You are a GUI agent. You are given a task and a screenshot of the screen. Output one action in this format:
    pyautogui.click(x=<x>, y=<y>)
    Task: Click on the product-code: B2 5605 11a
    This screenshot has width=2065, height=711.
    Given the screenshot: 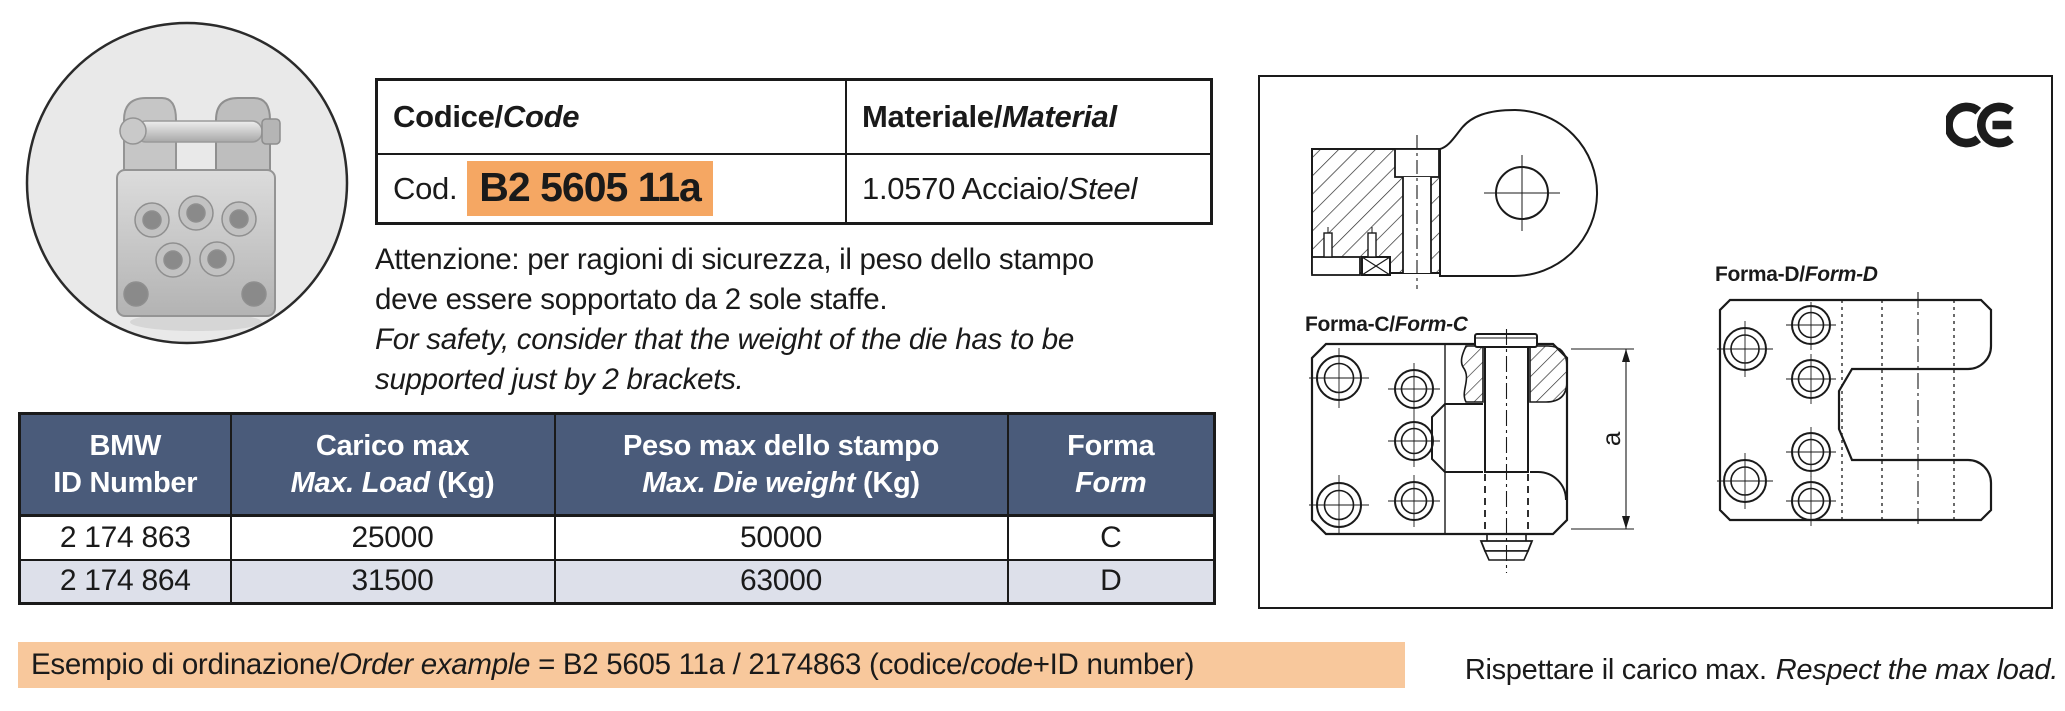 What is the action you would take?
    pyautogui.click(x=590, y=188)
    